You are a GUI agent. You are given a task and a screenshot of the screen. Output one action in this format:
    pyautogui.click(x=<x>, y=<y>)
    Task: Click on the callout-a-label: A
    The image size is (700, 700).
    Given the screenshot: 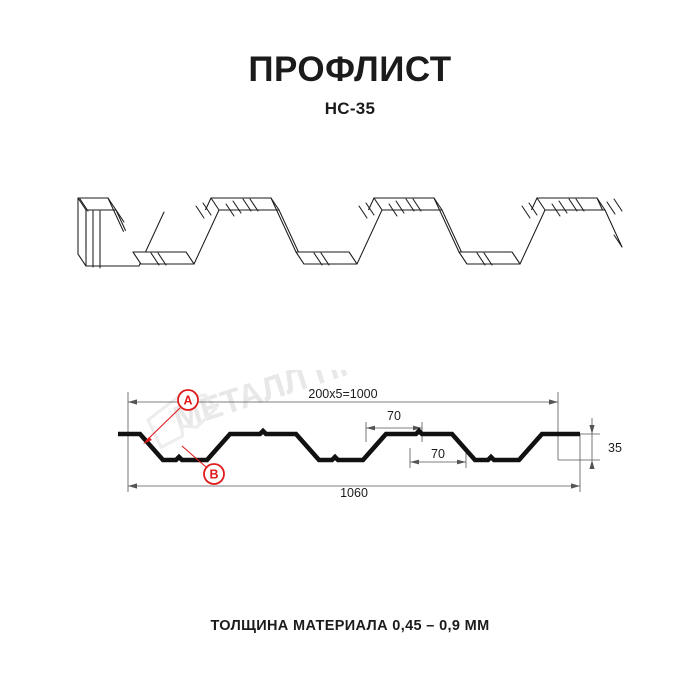 What is the action you would take?
    pyautogui.click(x=187, y=401)
    